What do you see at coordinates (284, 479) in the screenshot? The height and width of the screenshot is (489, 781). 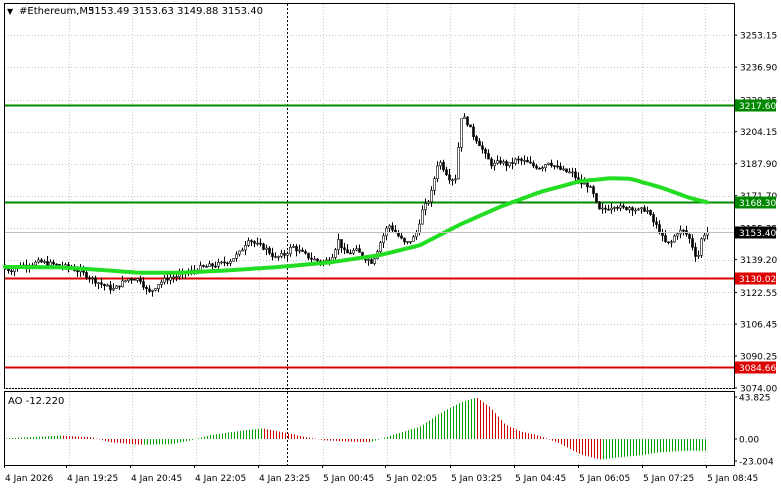 I see `time-tick-label: 4 Jan 23:25` at bounding box center [284, 479].